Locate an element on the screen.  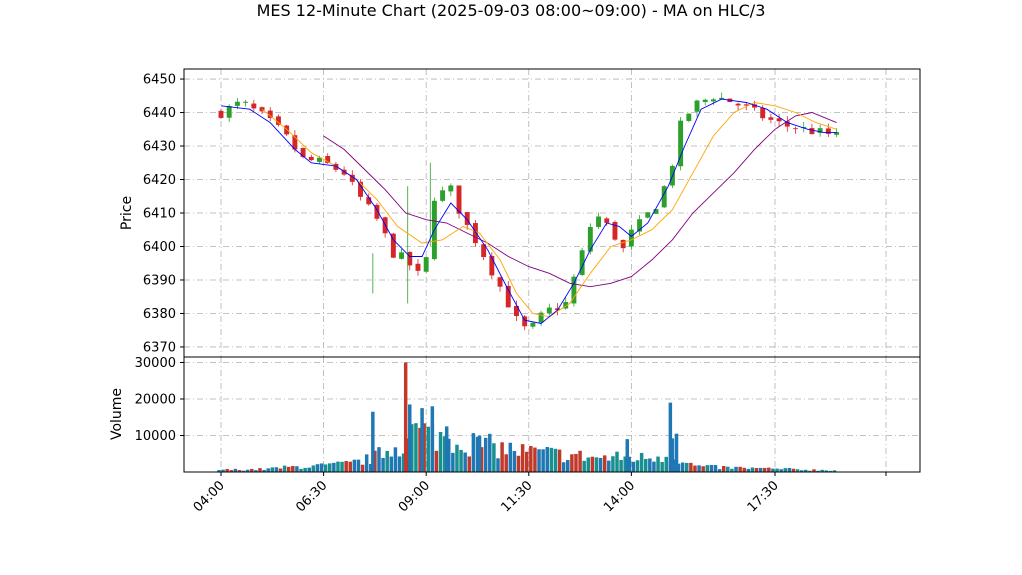
price-tick-label: 6370 is located at coordinates (159, 347).